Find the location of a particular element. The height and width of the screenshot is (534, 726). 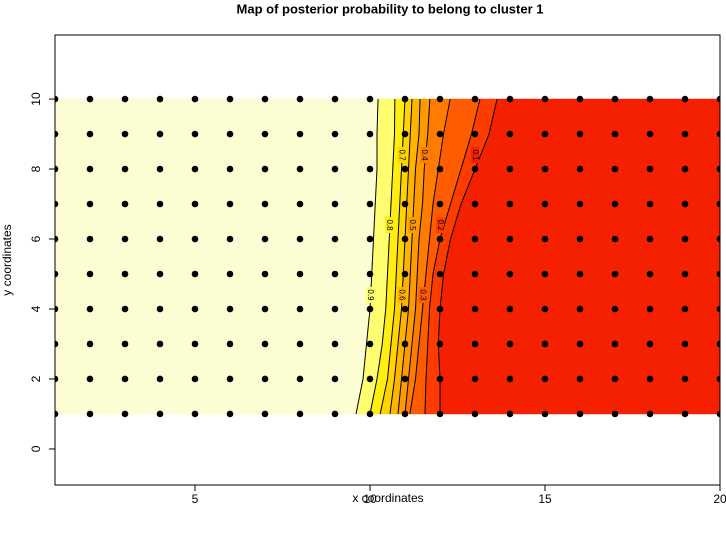

y-axis-label: y coordinates is located at coordinates (7, 259).